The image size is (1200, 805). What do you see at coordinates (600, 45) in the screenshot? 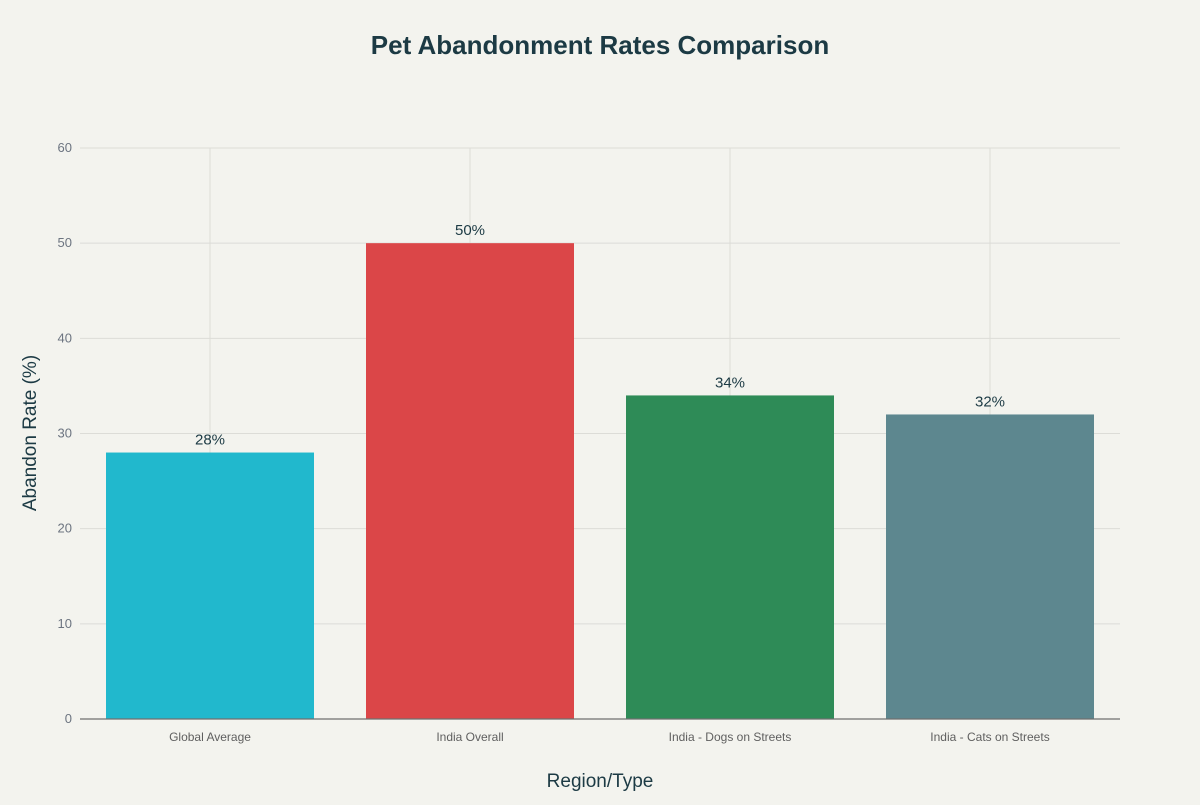
I see `chart-title: Pet Abandonment Rates Comparison` at bounding box center [600, 45].